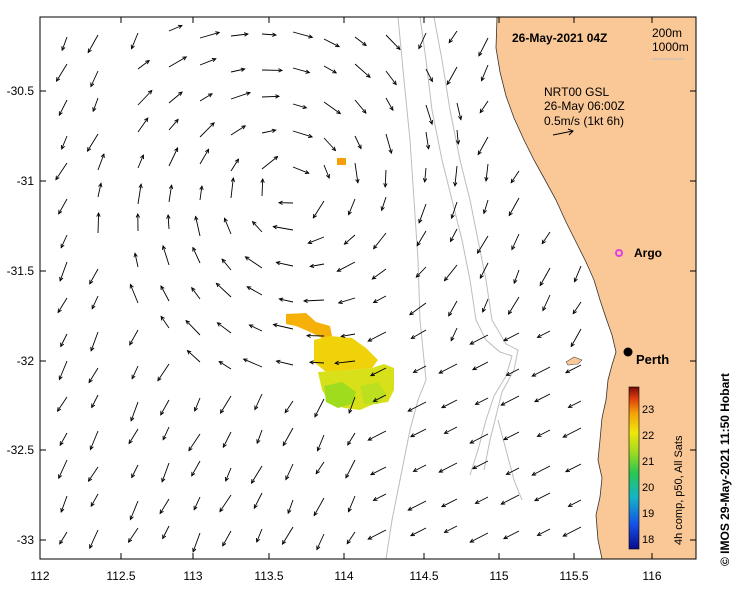  I want to click on y-axis-labels: -30.5 -31 -31.5 -32 -32.5 -33, so click(21, 315).